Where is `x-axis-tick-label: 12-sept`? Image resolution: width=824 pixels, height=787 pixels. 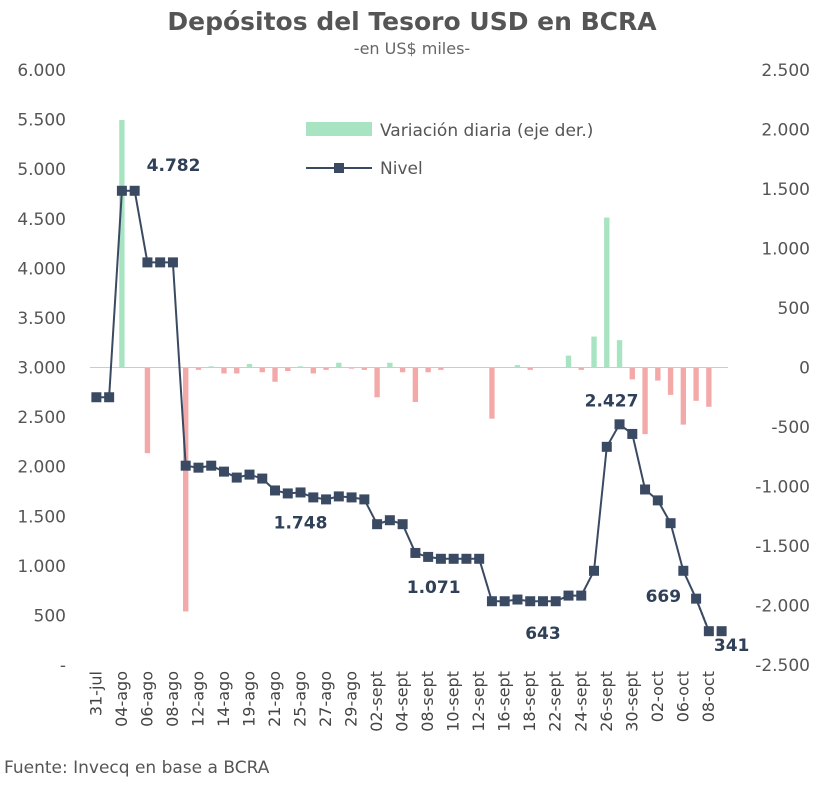 x-axis-tick-label: 12-sept is located at coordinates (478, 701).